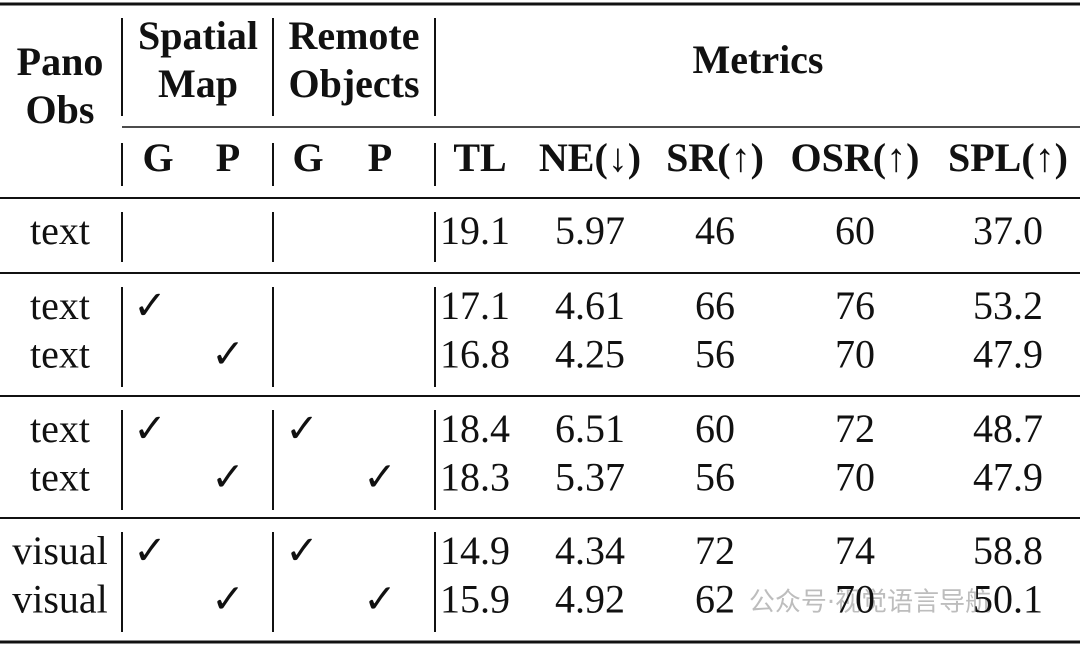 Image resolution: width=1080 pixels, height=652 pixels. I want to click on metric-cell: 48.7, so click(1008, 428).